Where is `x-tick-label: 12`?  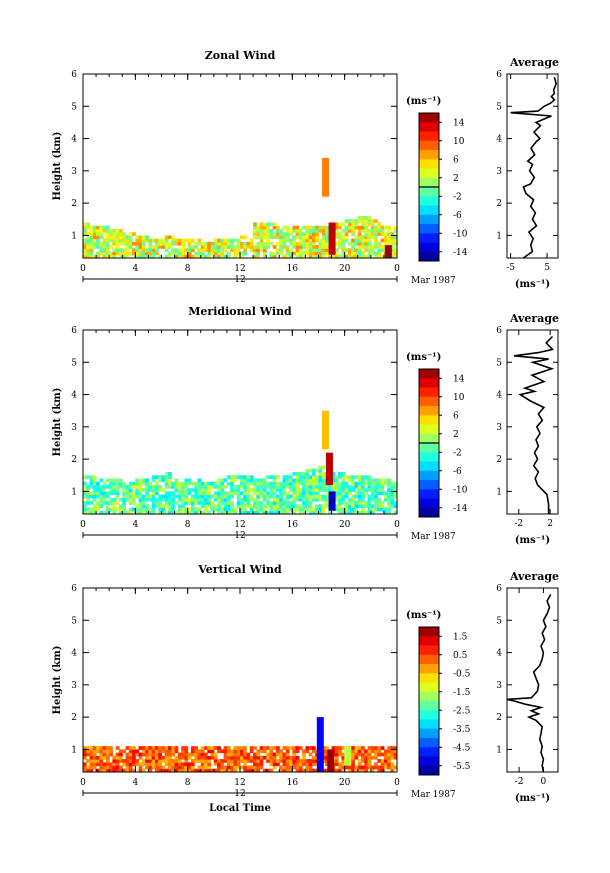
x-tick-label: 12 is located at coordinates (239, 783).